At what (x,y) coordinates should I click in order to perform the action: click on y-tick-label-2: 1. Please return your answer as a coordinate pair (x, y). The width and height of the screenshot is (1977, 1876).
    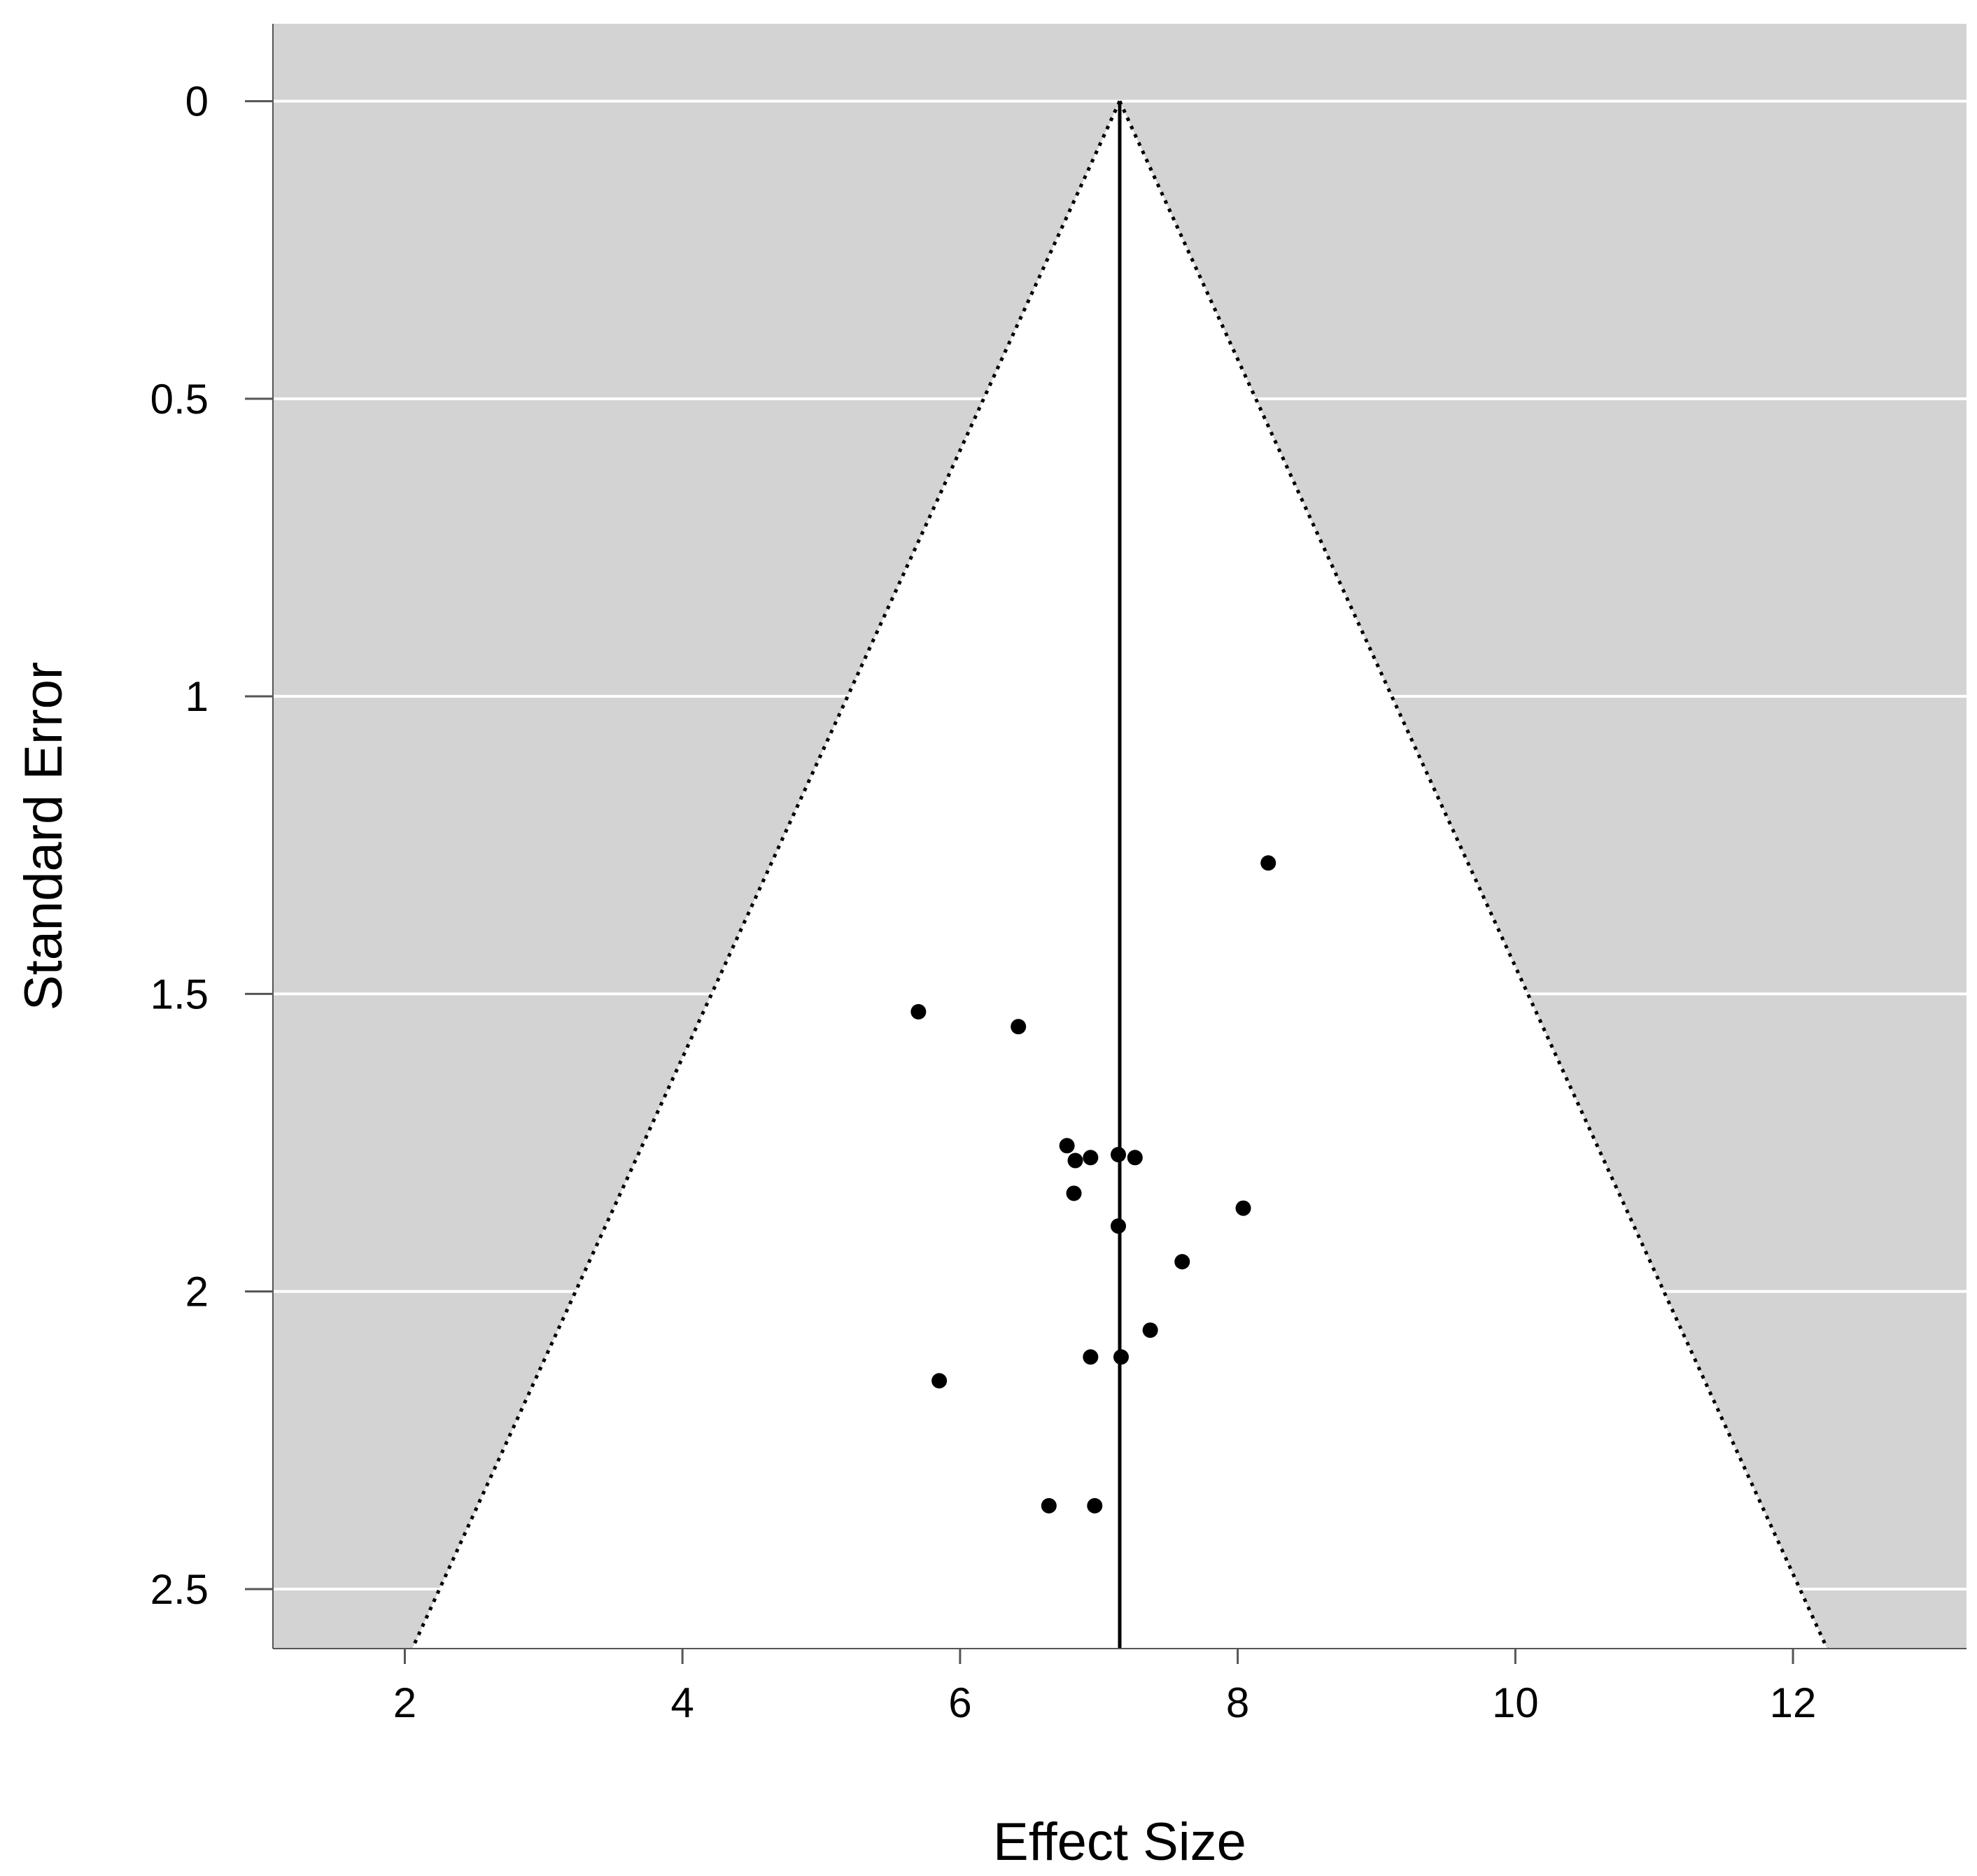
    Looking at the image, I should click on (197, 697).